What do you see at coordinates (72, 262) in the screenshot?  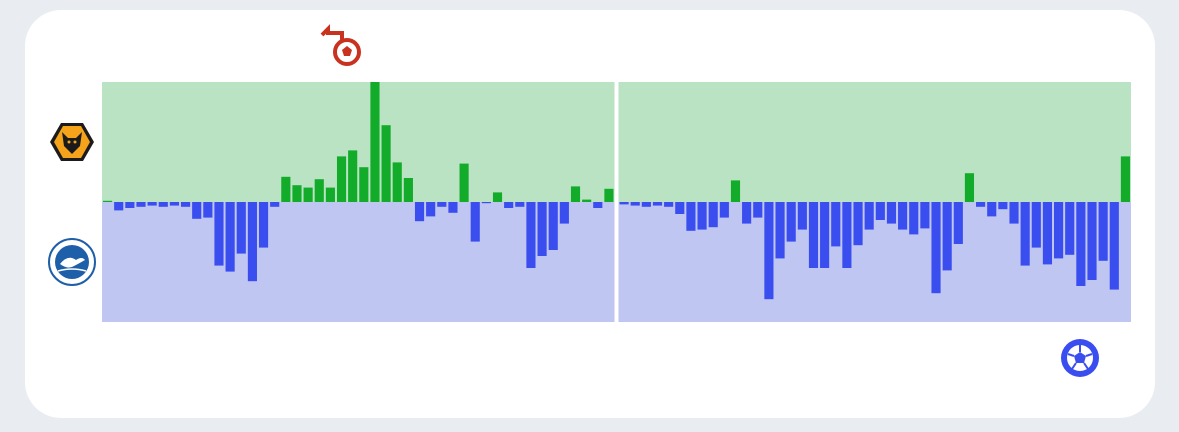 I see `away-team-logo` at bounding box center [72, 262].